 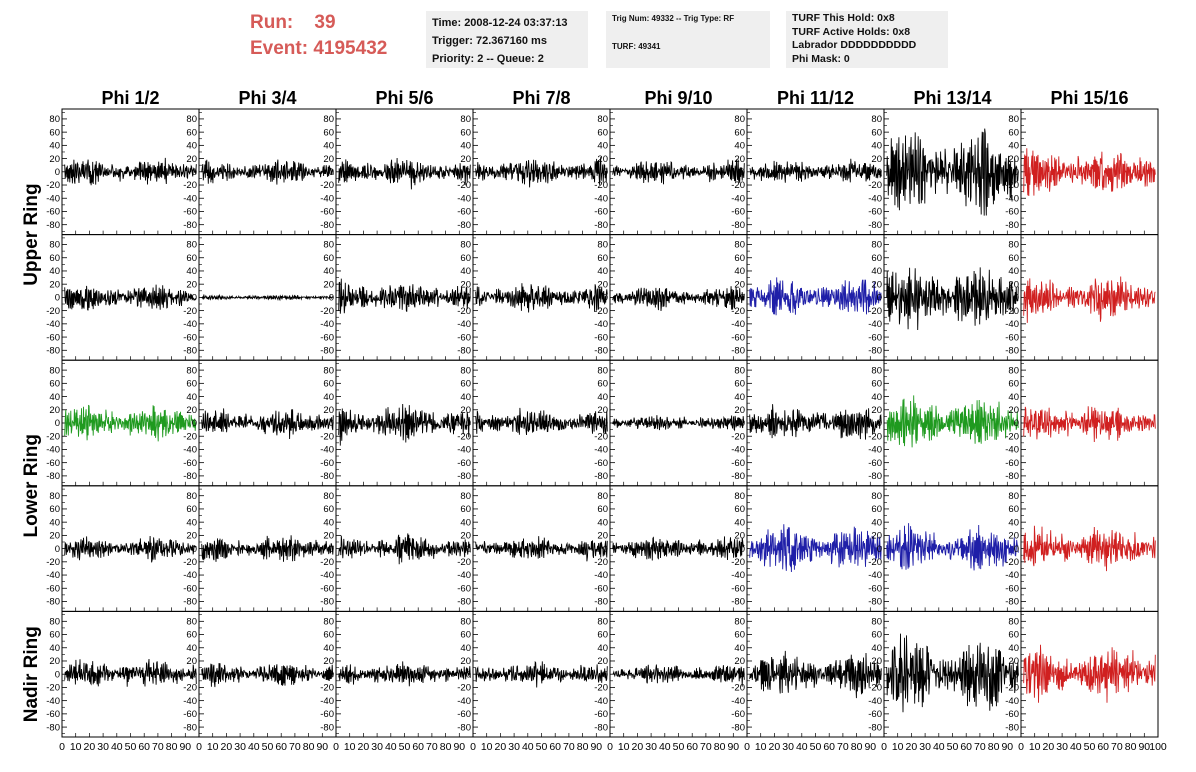 What do you see at coordinates (254, 747) in the screenshot?
I see `x-tick-label: 40` at bounding box center [254, 747].